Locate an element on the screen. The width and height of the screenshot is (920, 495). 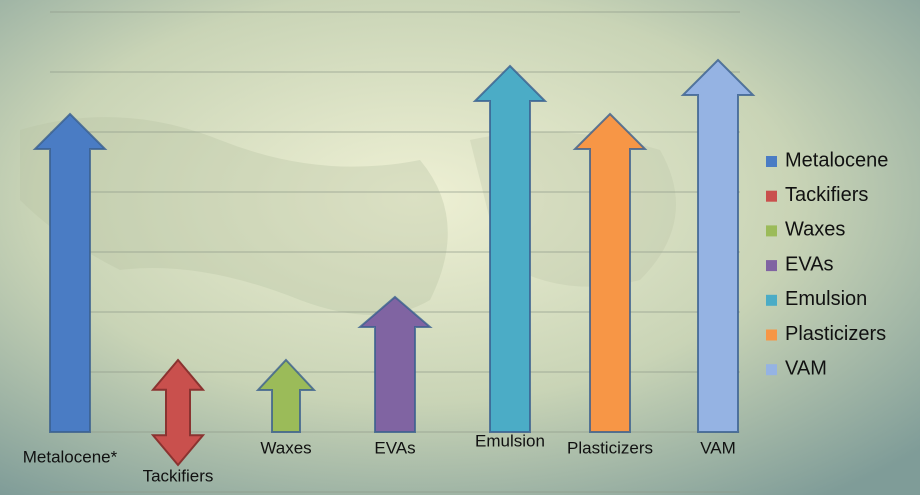
legend-label: Waxes is located at coordinates (815, 230).